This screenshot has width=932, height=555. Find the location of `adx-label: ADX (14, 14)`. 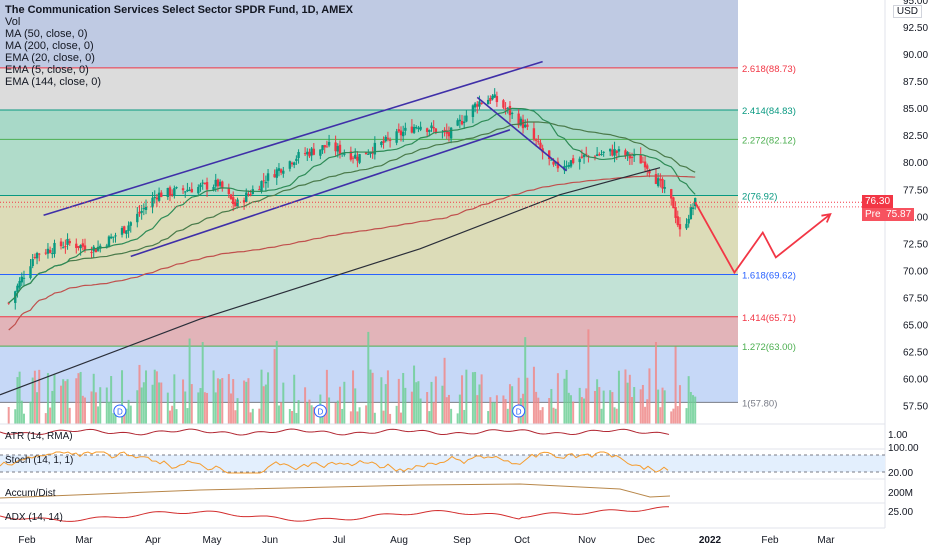

adx-label: ADX (14, 14) is located at coordinates (34, 517).